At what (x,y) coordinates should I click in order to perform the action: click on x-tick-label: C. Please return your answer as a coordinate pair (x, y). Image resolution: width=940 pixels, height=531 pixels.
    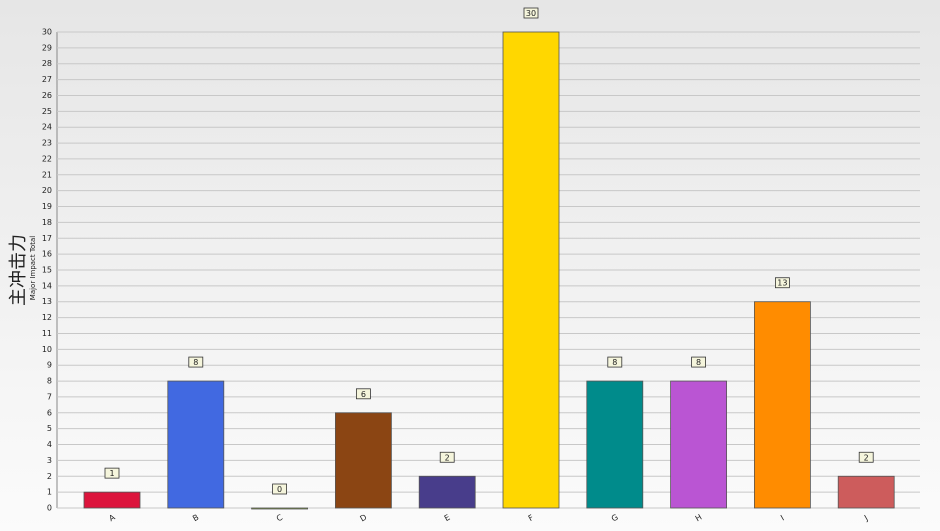
    Looking at the image, I should click on (280, 518).